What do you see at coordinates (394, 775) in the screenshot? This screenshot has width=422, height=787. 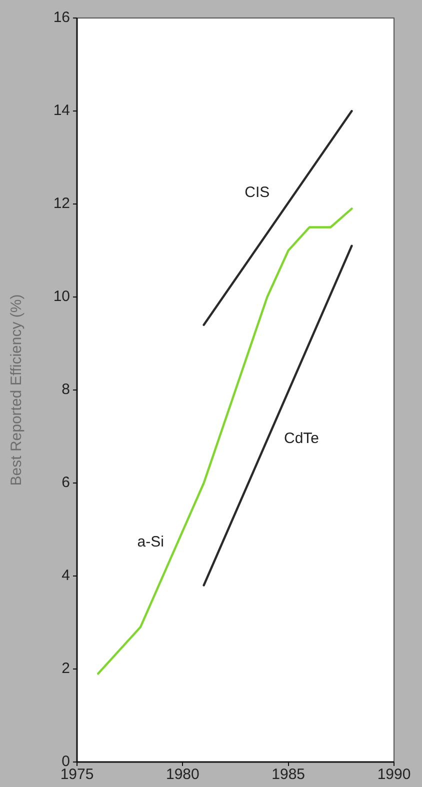 I see `x-tick-label: 1990` at bounding box center [394, 775].